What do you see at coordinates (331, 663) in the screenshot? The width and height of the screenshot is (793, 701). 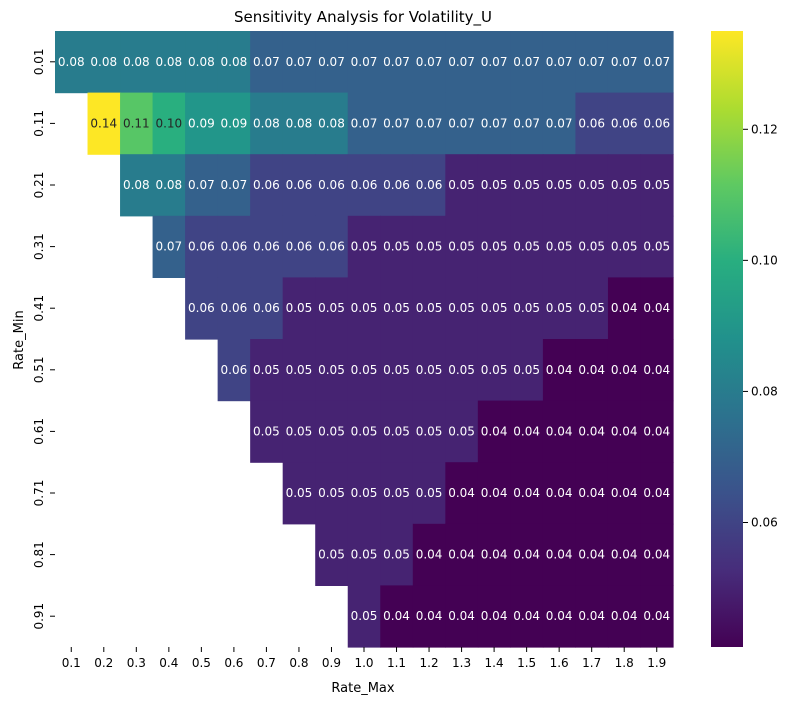 I see `x-tick-label: 0.9` at bounding box center [331, 663].